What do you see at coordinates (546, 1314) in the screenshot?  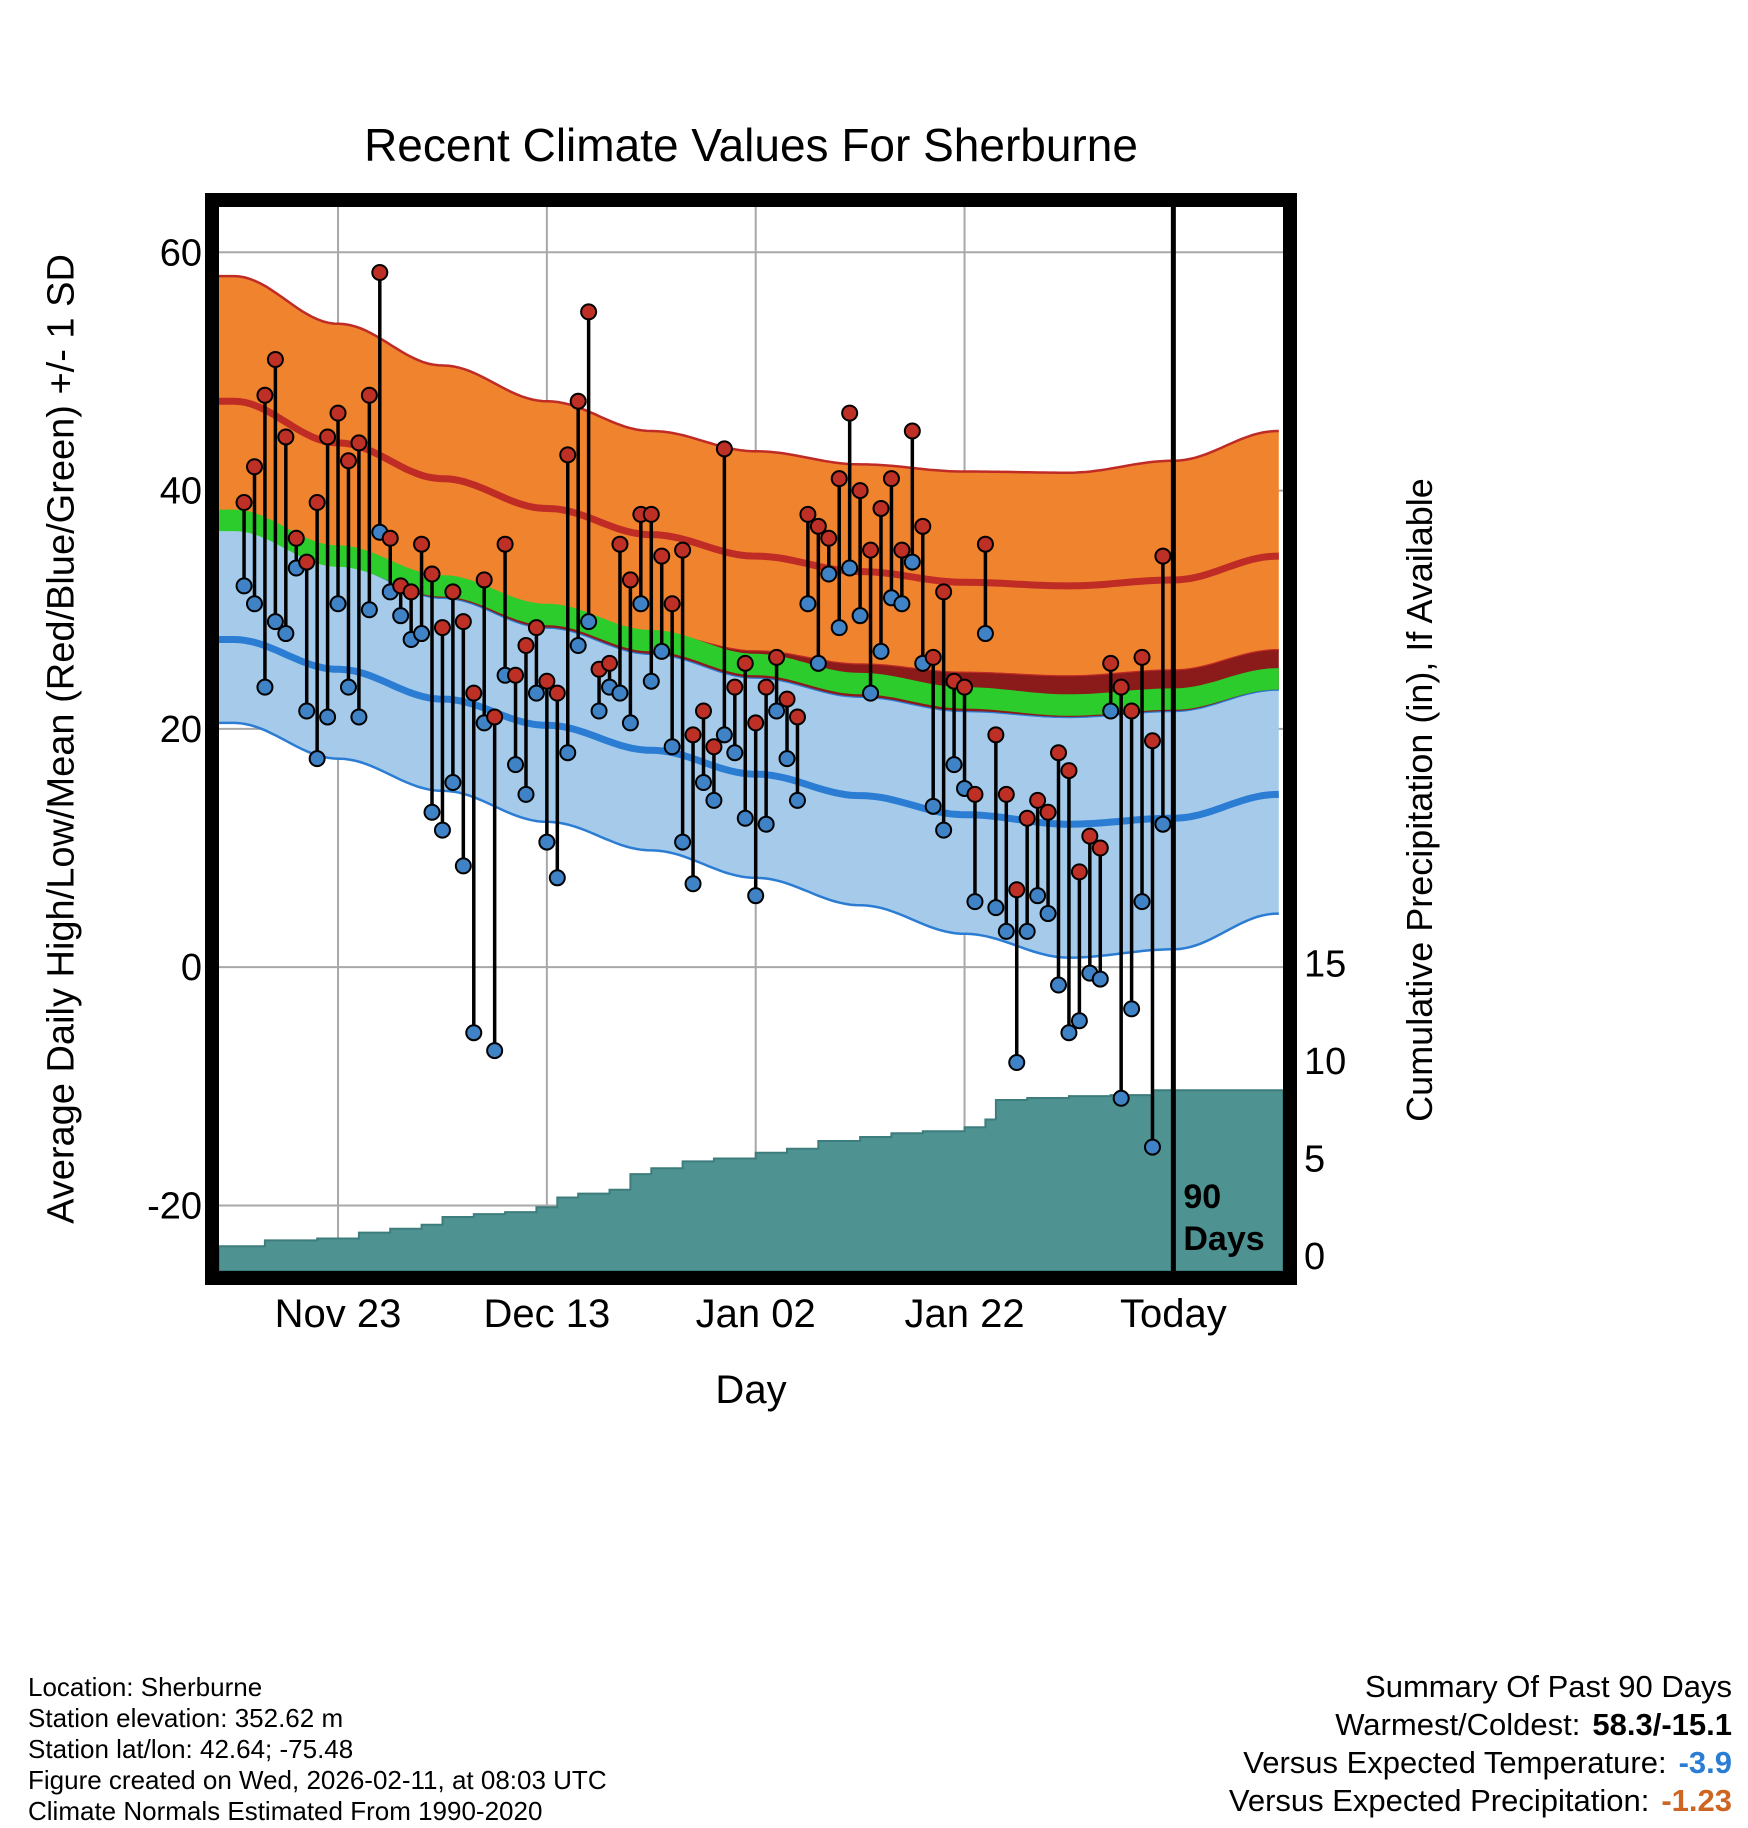 I see `x-tick-label: Dec 13` at bounding box center [546, 1314].